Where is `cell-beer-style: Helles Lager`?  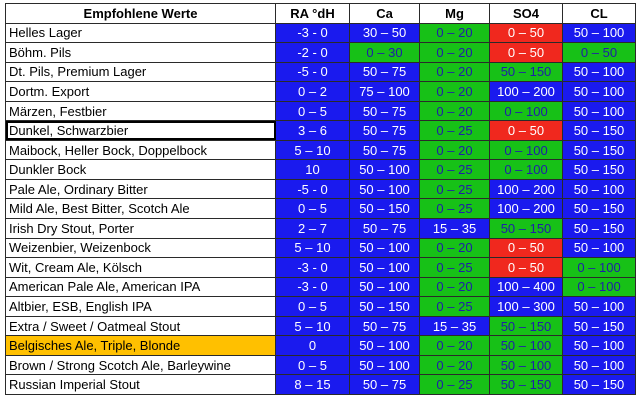 cell-beer-style: Helles Lager is located at coordinates (140, 33).